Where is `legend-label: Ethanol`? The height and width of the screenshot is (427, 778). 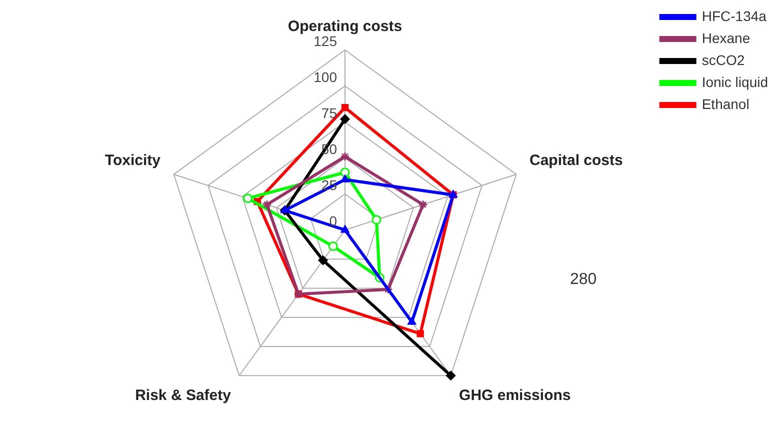
legend-label: Ethanol is located at coordinates (726, 104).